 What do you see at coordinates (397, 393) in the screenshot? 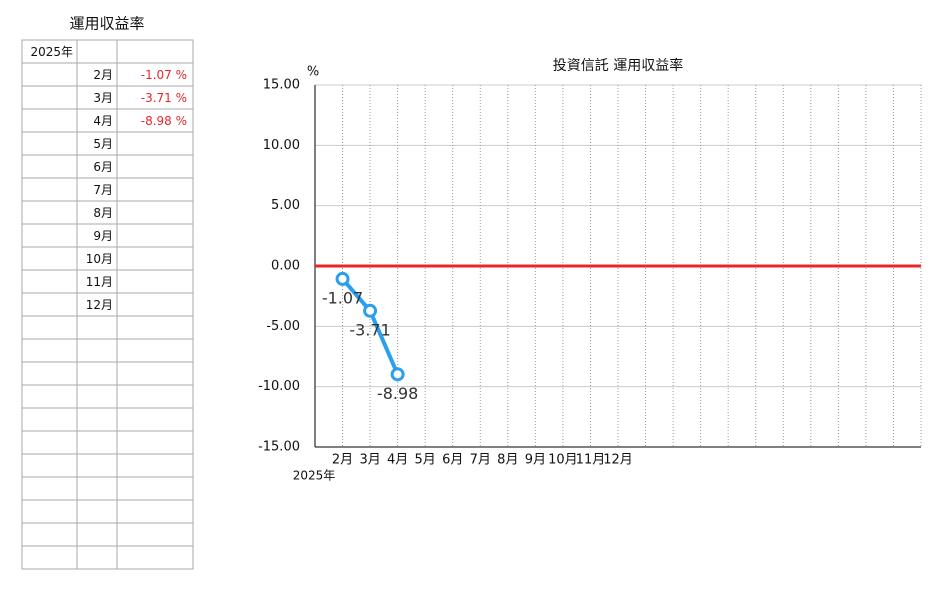
I see `data-label: -8.98` at bounding box center [397, 393].